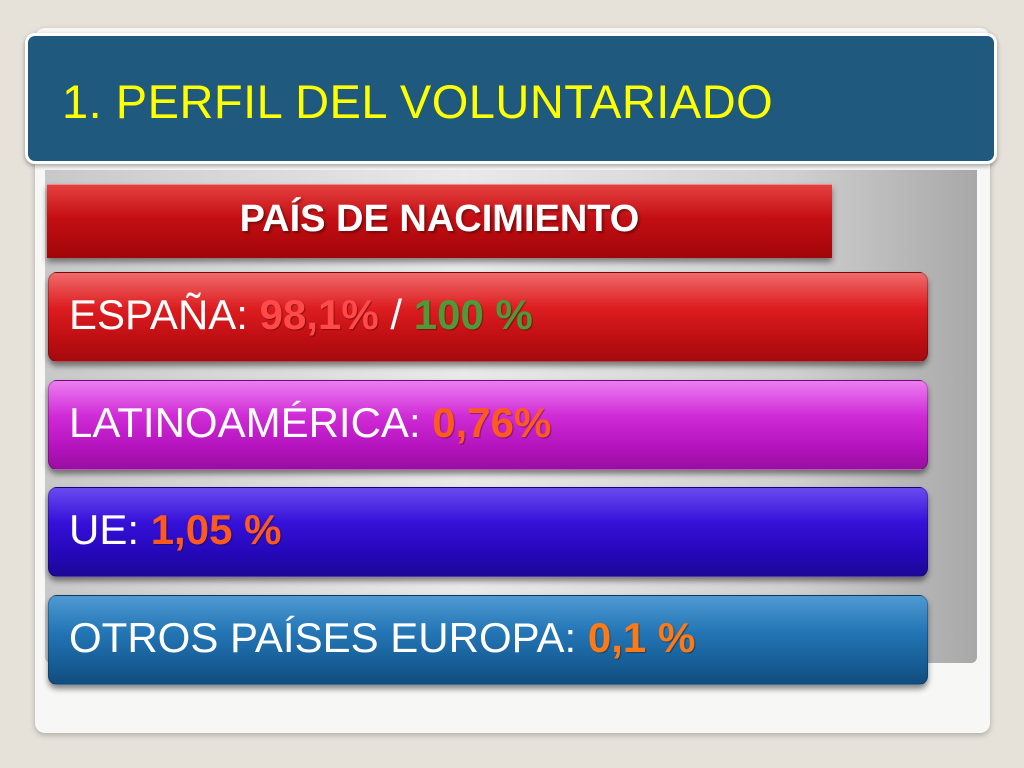 The image size is (1024, 768). I want to click on row-otros-text: OTROS PAÍSES EUROPA: 0,1 %, so click(382, 638).